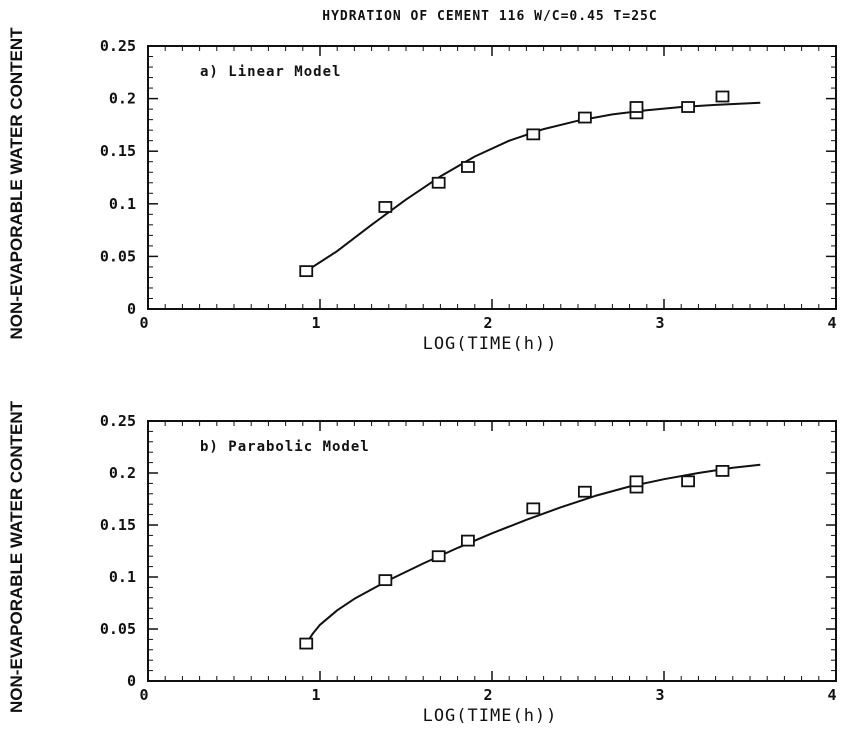 This screenshot has height=733, width=841. Describe the element at coordinates (270, 72) in the screenshot. I see `panel-label: a) Linear Model` at that location.